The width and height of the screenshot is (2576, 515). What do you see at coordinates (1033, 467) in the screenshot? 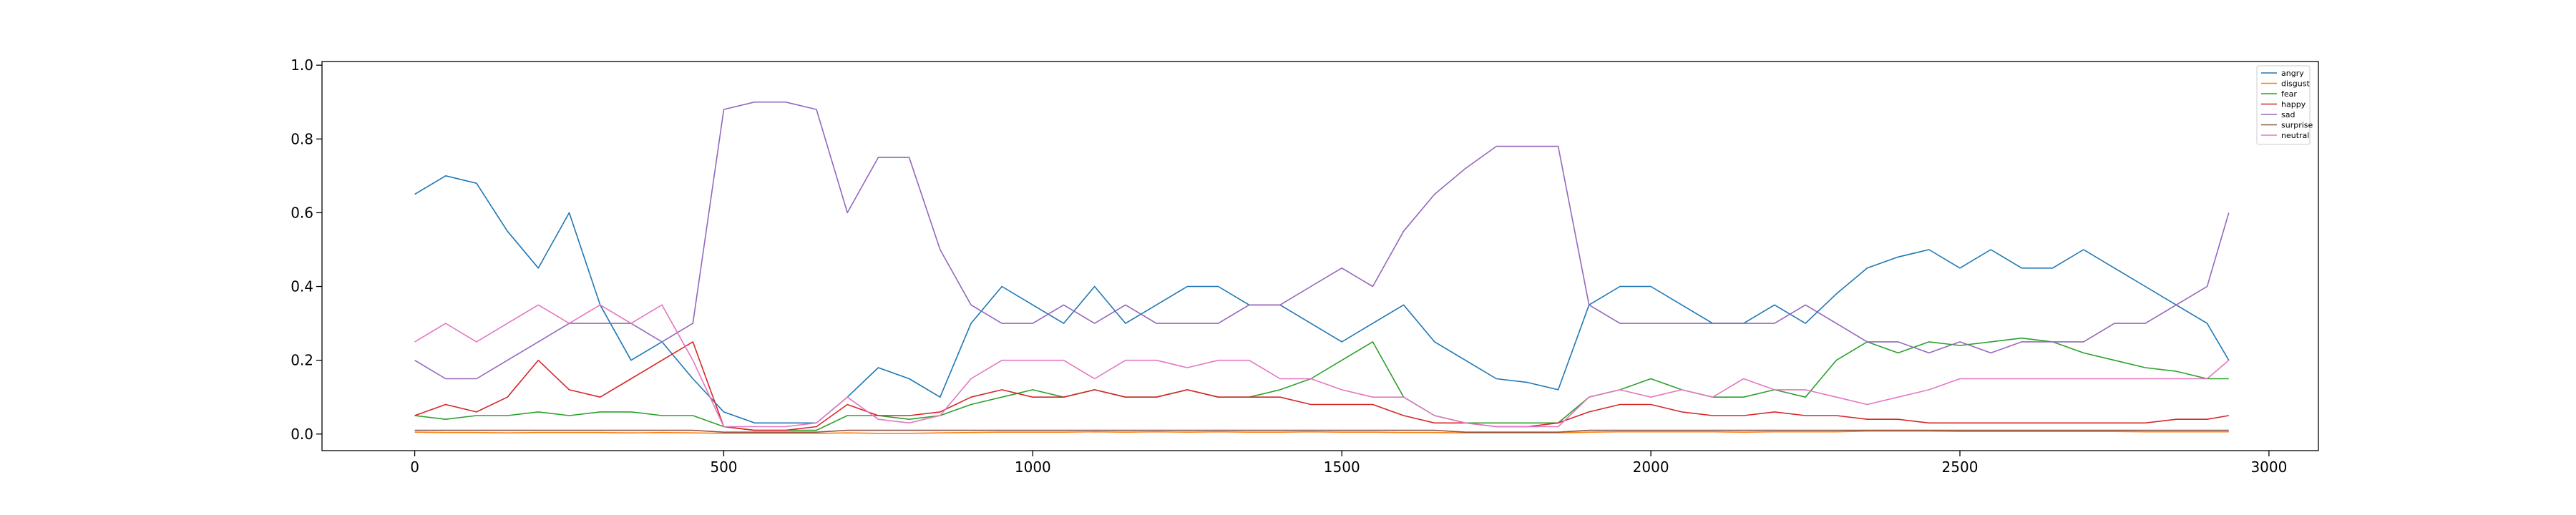
I see `x-tick-label: 1000` at bounding box center [1033, 467].